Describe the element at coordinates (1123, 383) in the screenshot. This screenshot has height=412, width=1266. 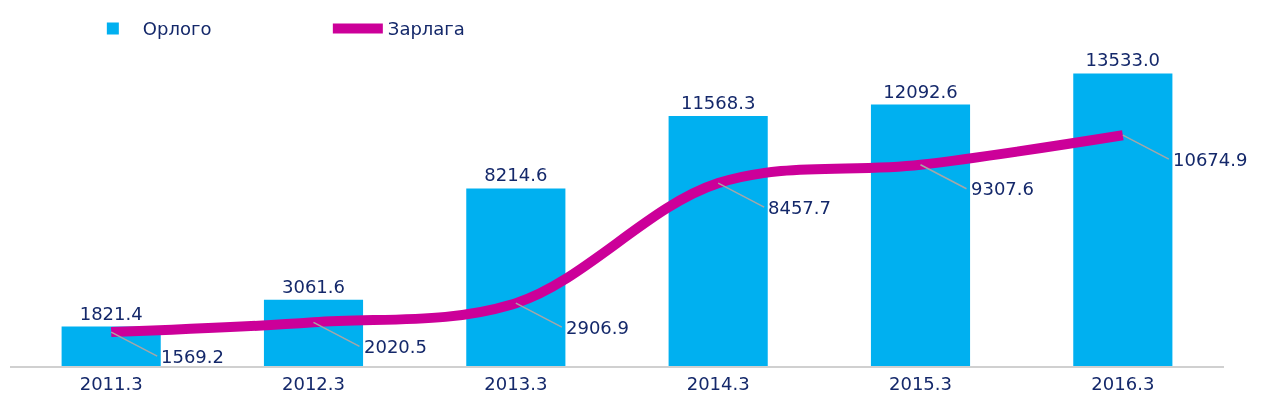
I see `x-tick-label: 2016.3` at that location.